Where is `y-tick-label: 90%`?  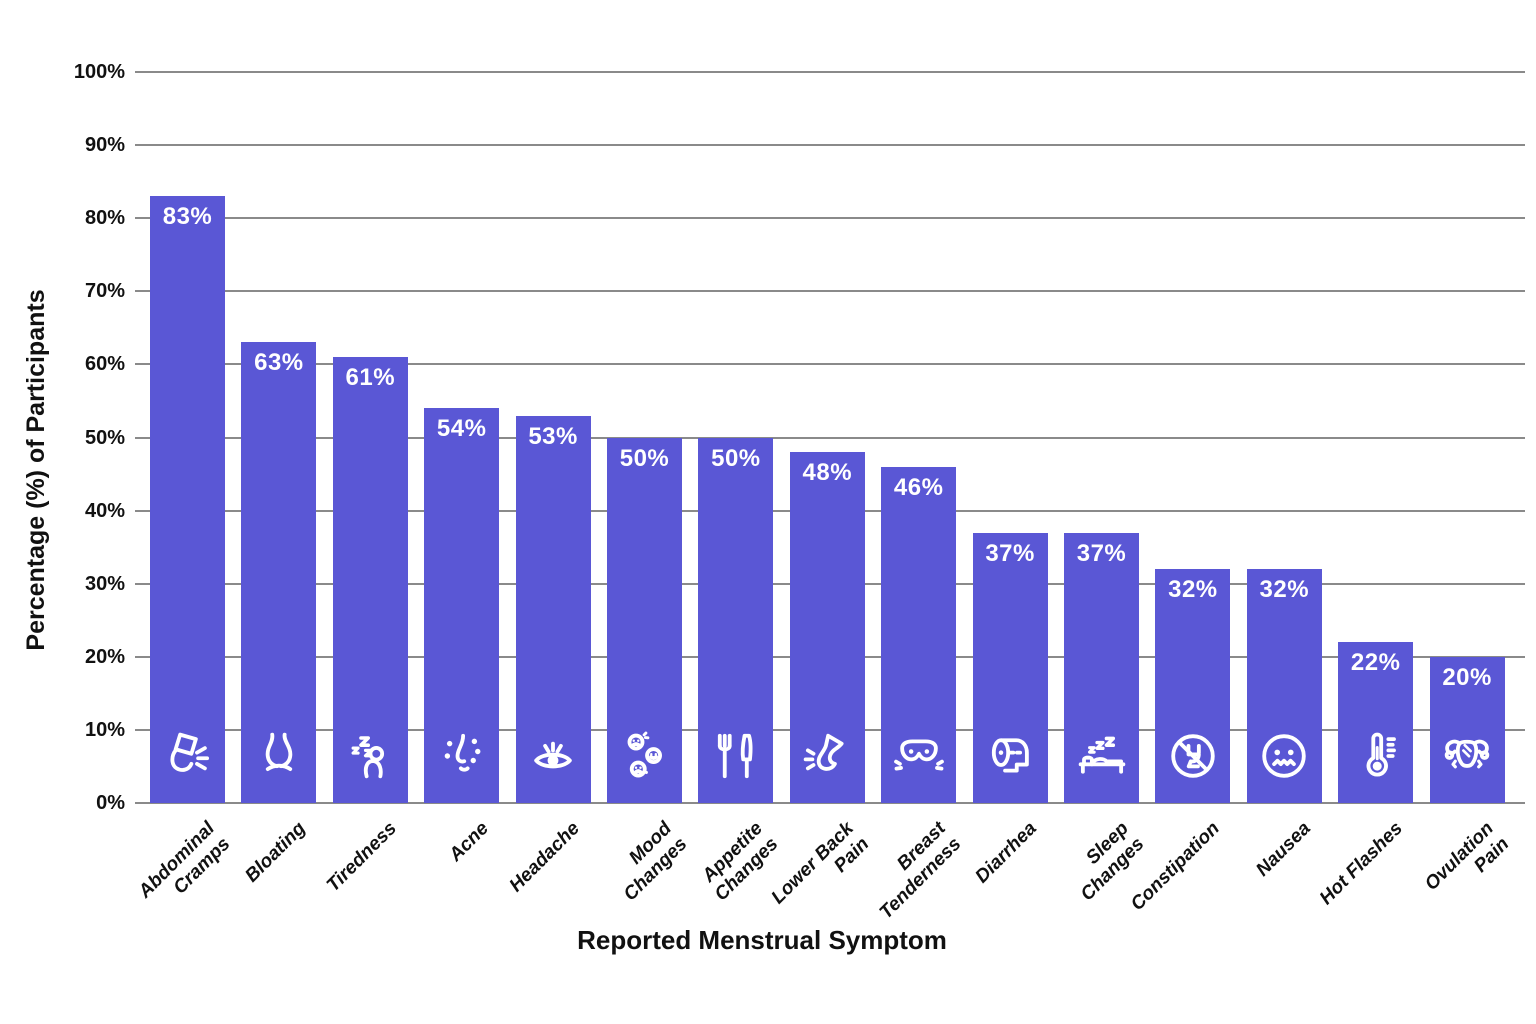 y-tick-label: 90% is located at coordinates (104, 145).